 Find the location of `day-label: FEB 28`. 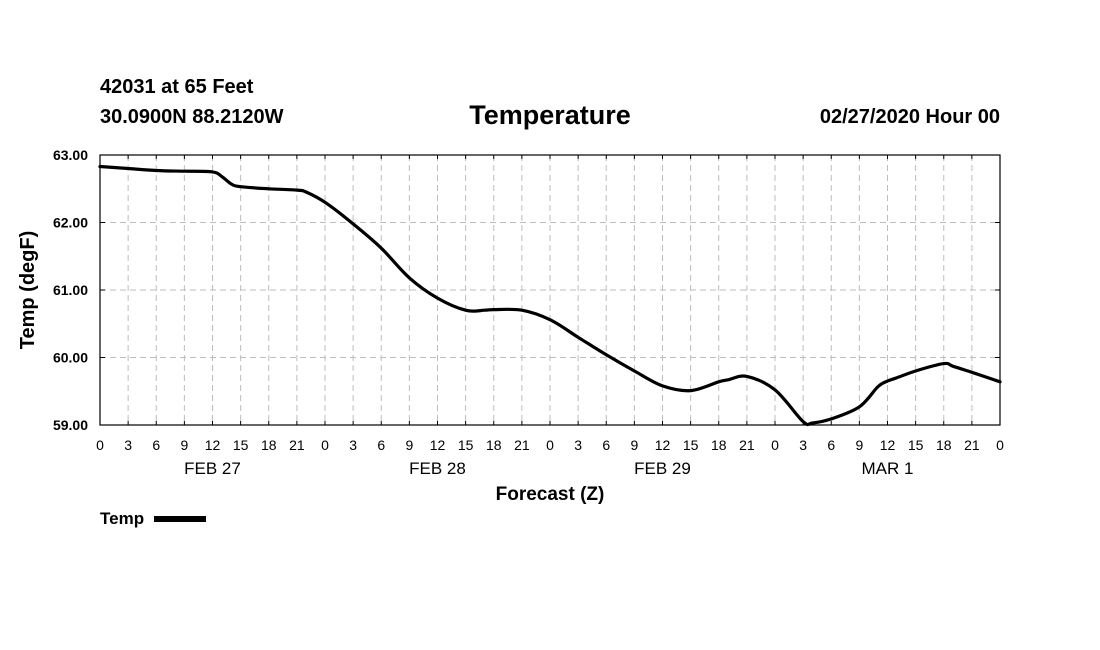

day-label: FEB 28 is located at coordinates (437, 468).